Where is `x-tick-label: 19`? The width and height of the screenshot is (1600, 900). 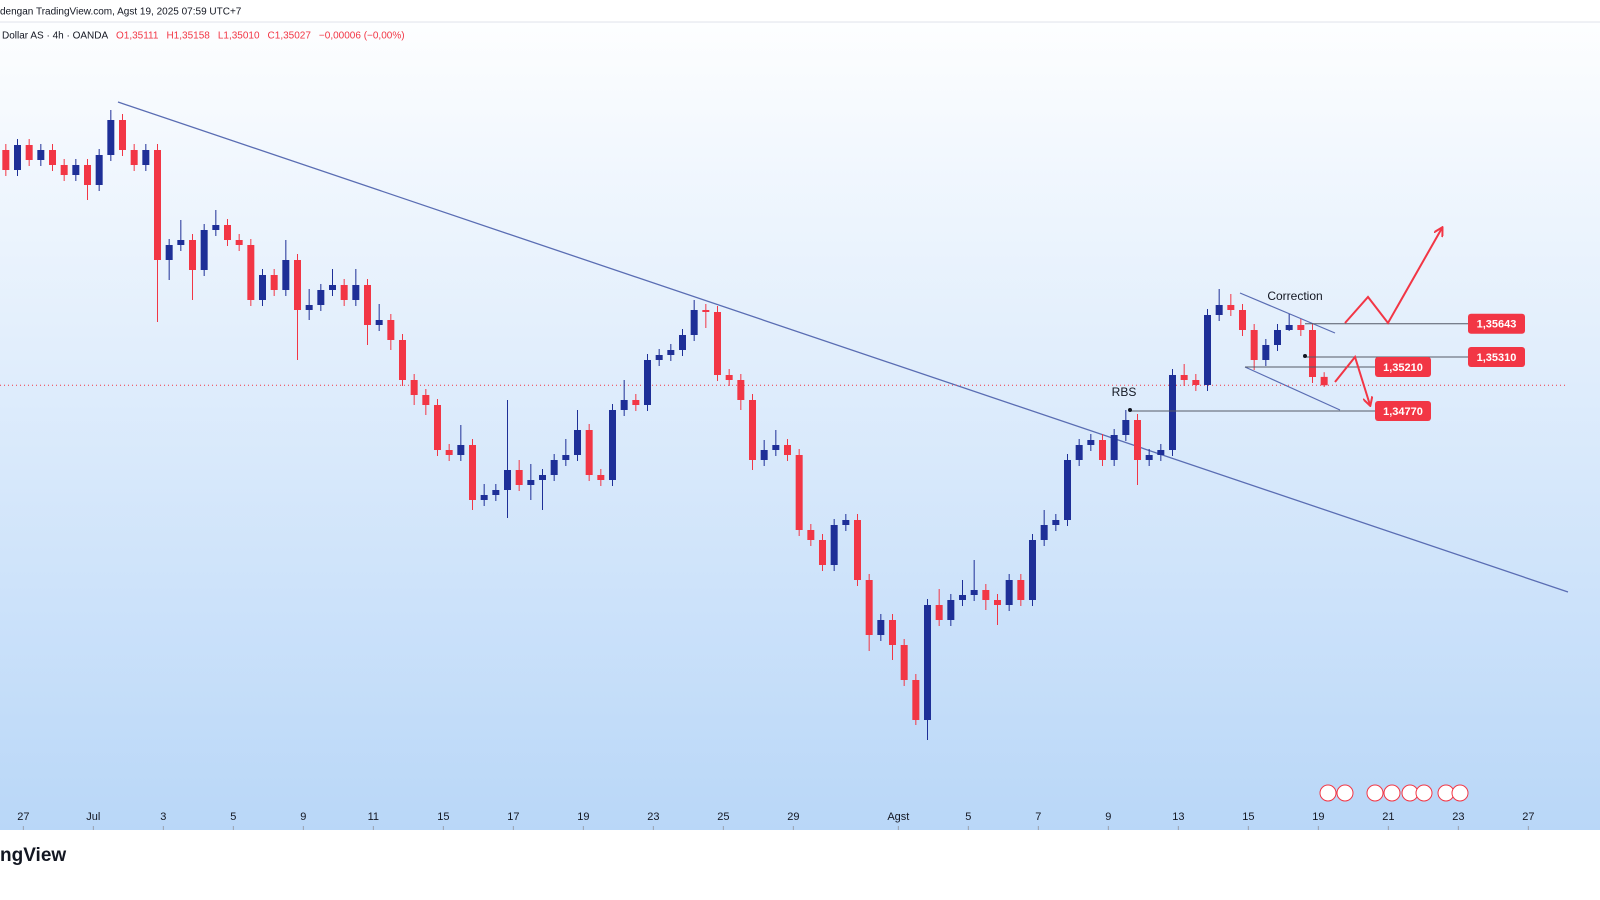 x-tick-label: 19 is located at coordinates (1318, 817).